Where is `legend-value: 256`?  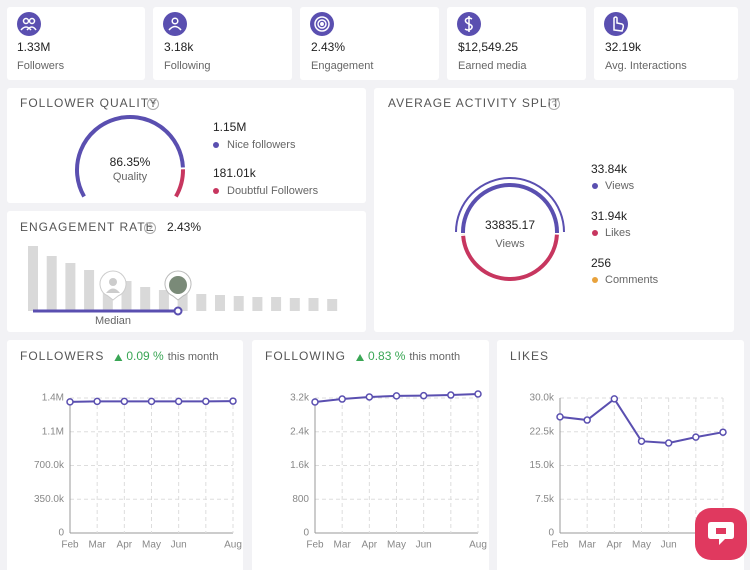
legend-value: 256 is located at coordinates (601, 263).